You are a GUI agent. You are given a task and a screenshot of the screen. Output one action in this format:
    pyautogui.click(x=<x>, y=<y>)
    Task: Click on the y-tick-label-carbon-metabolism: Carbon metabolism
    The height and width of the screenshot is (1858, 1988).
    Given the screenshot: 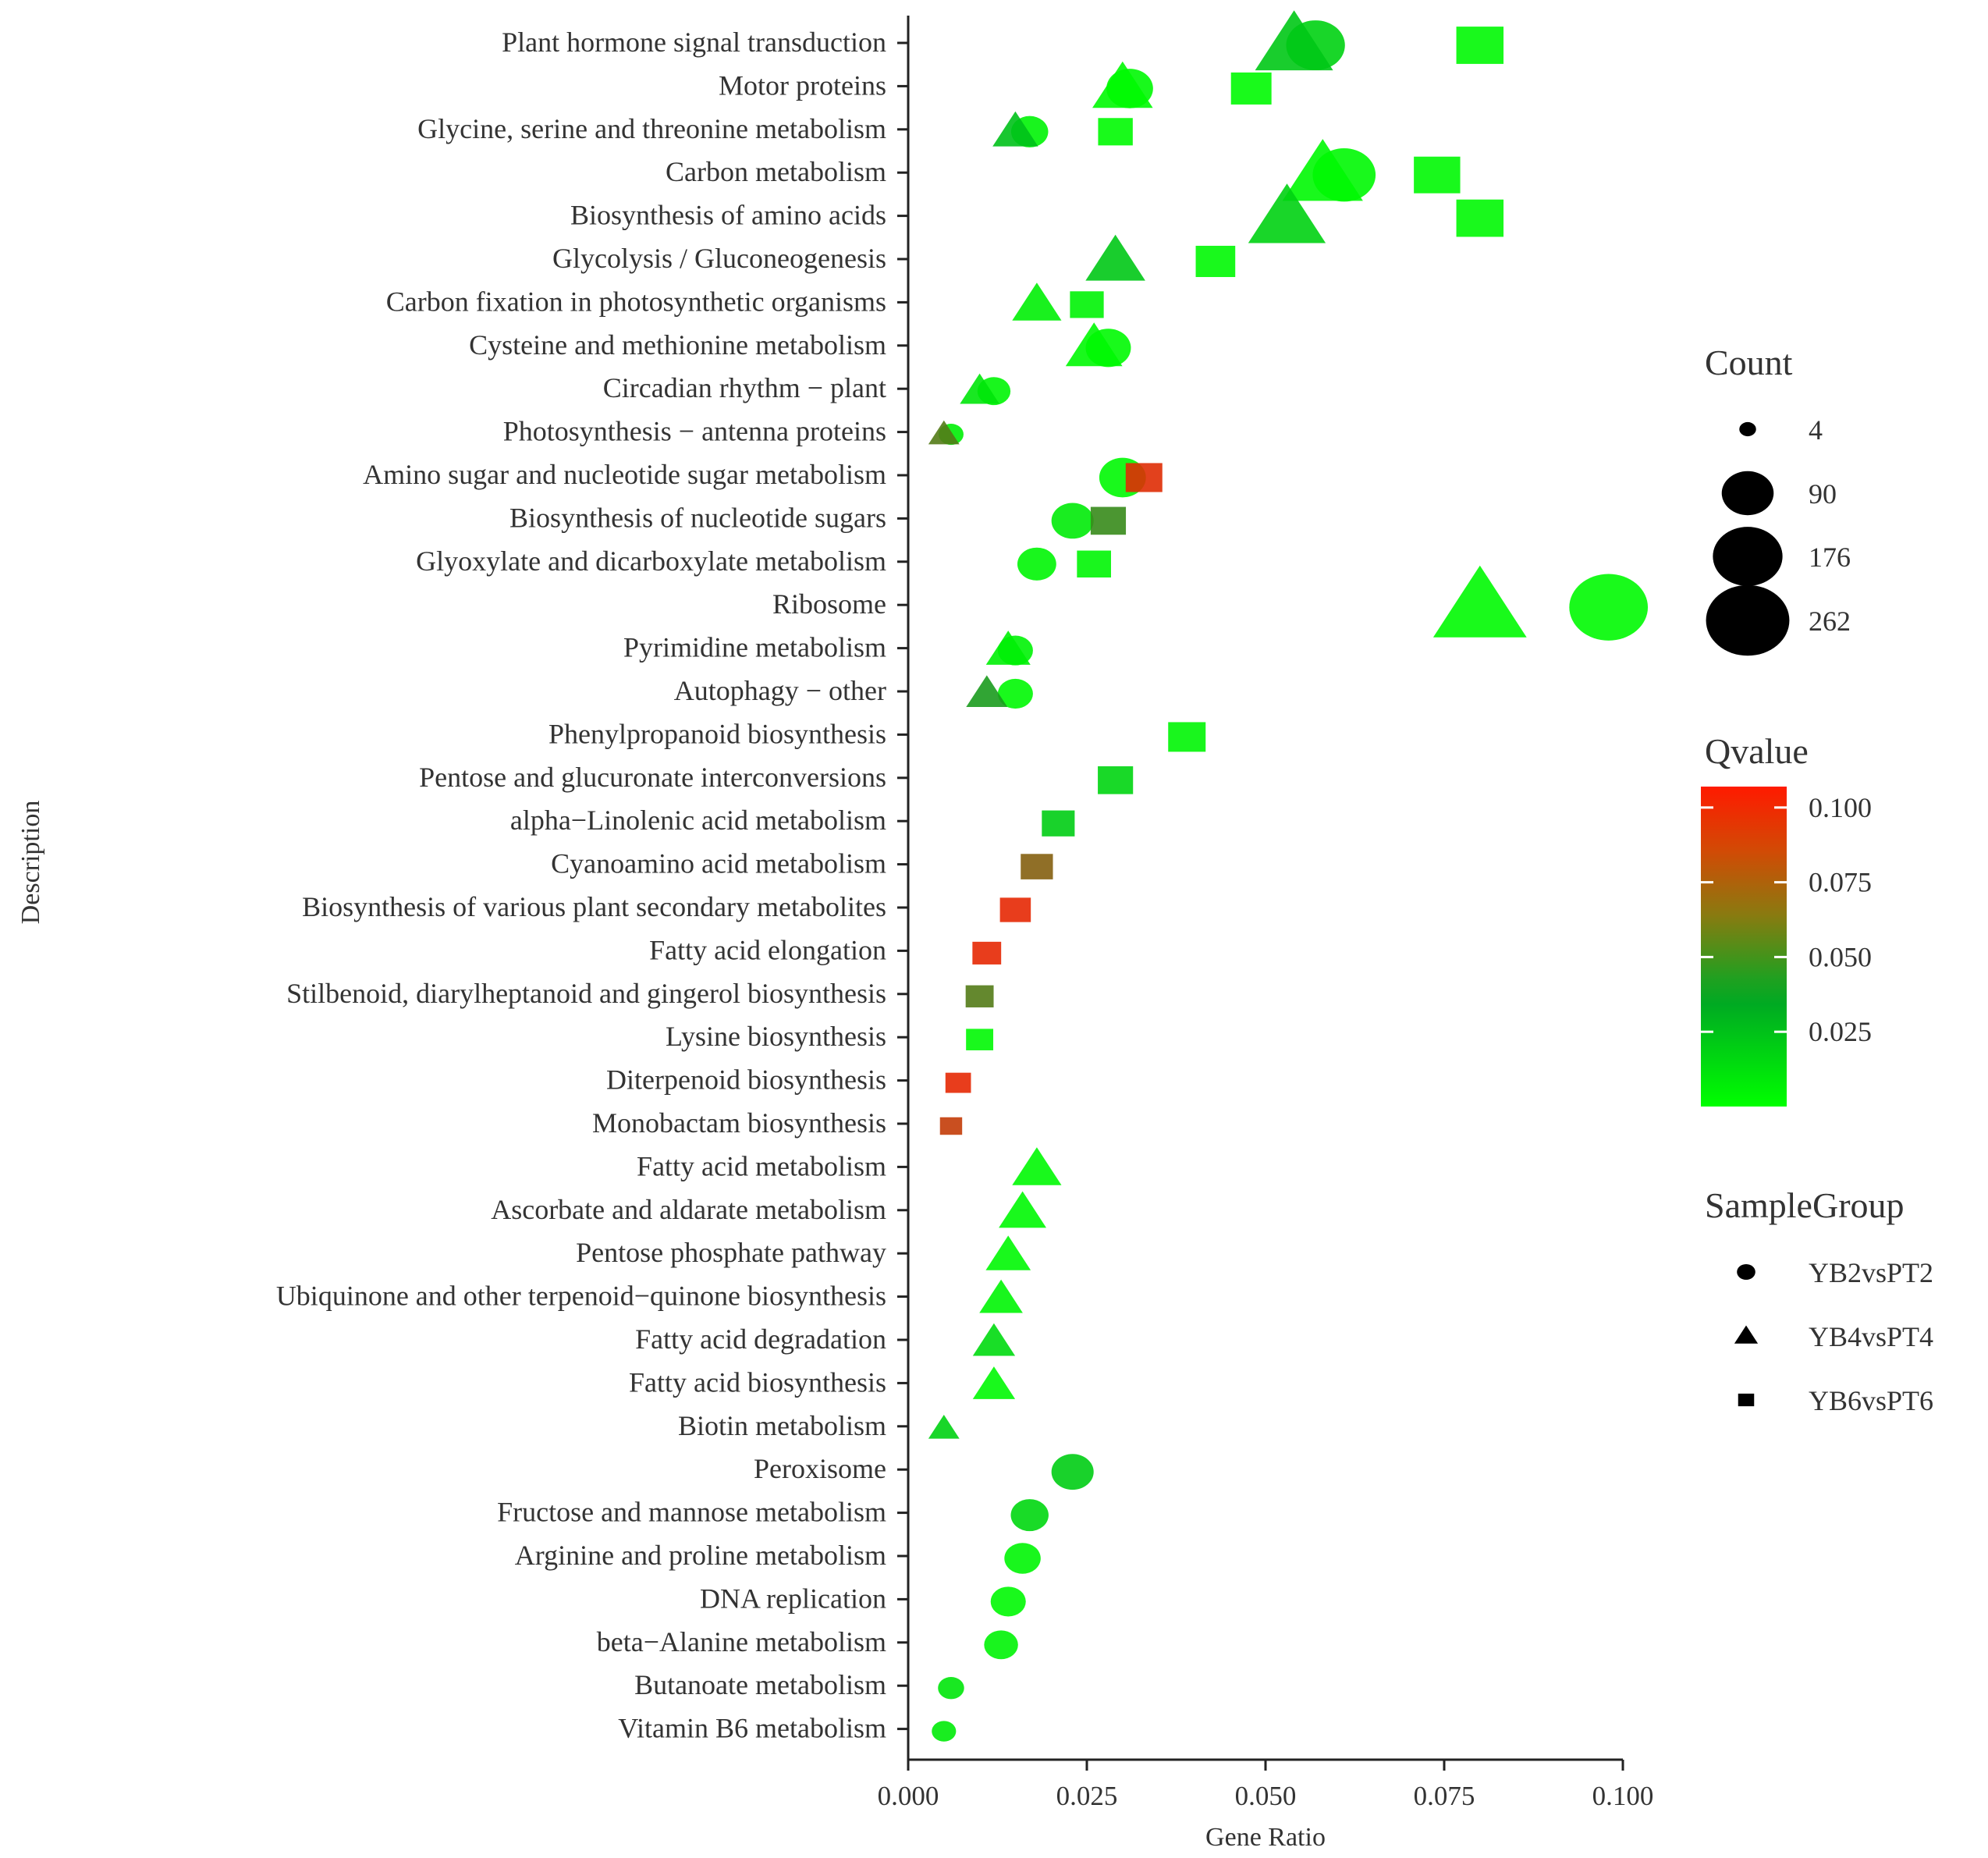 What is the action you would take?
    pyautogui.click(x=776, y=171)
    